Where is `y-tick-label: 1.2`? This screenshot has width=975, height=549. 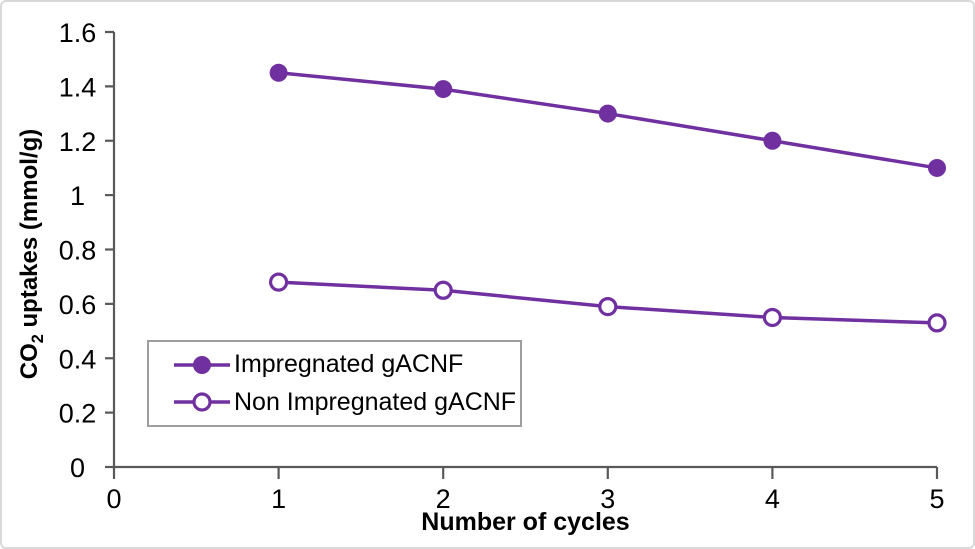
y-tick-label: 1.2 is located at coordinates (78, 142).